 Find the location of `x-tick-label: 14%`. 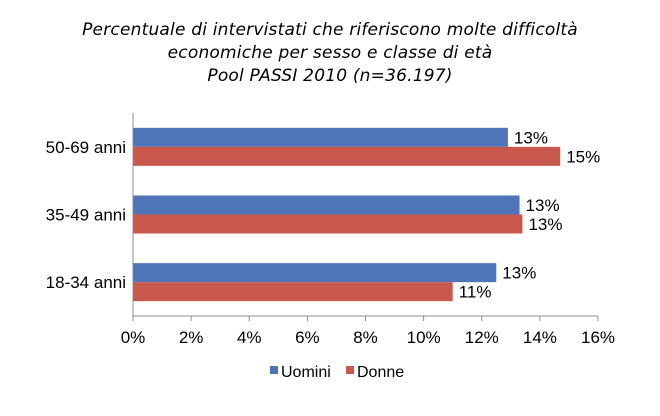

x-tick-label: 14% is located at coordinates (540, 337).